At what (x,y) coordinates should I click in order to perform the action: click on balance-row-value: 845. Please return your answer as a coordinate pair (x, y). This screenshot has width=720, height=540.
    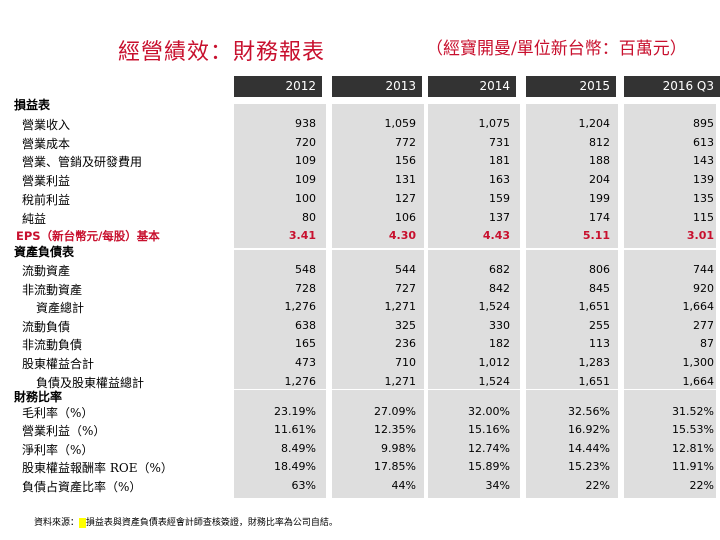
    Looking at the image, I should click on (599, 288).